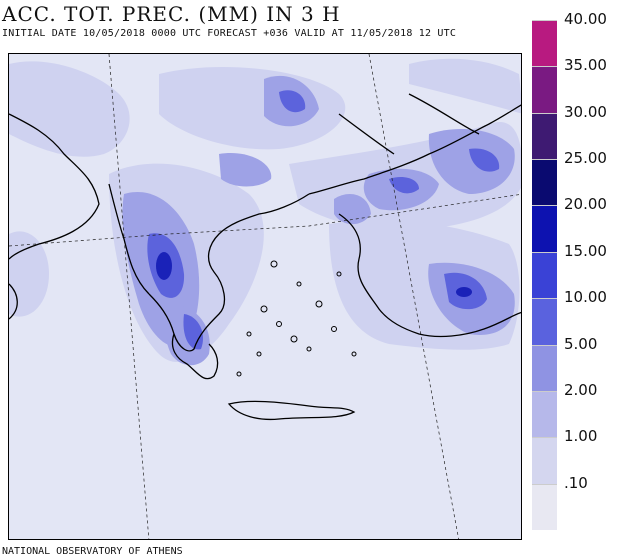 The image size is (620, 560). What do you see at coordinates (171, 14) in the screenshot?
I see `map-title: ACC. TOT. PREC. (MM) IN 3 H` at bounding box center [171, 14].